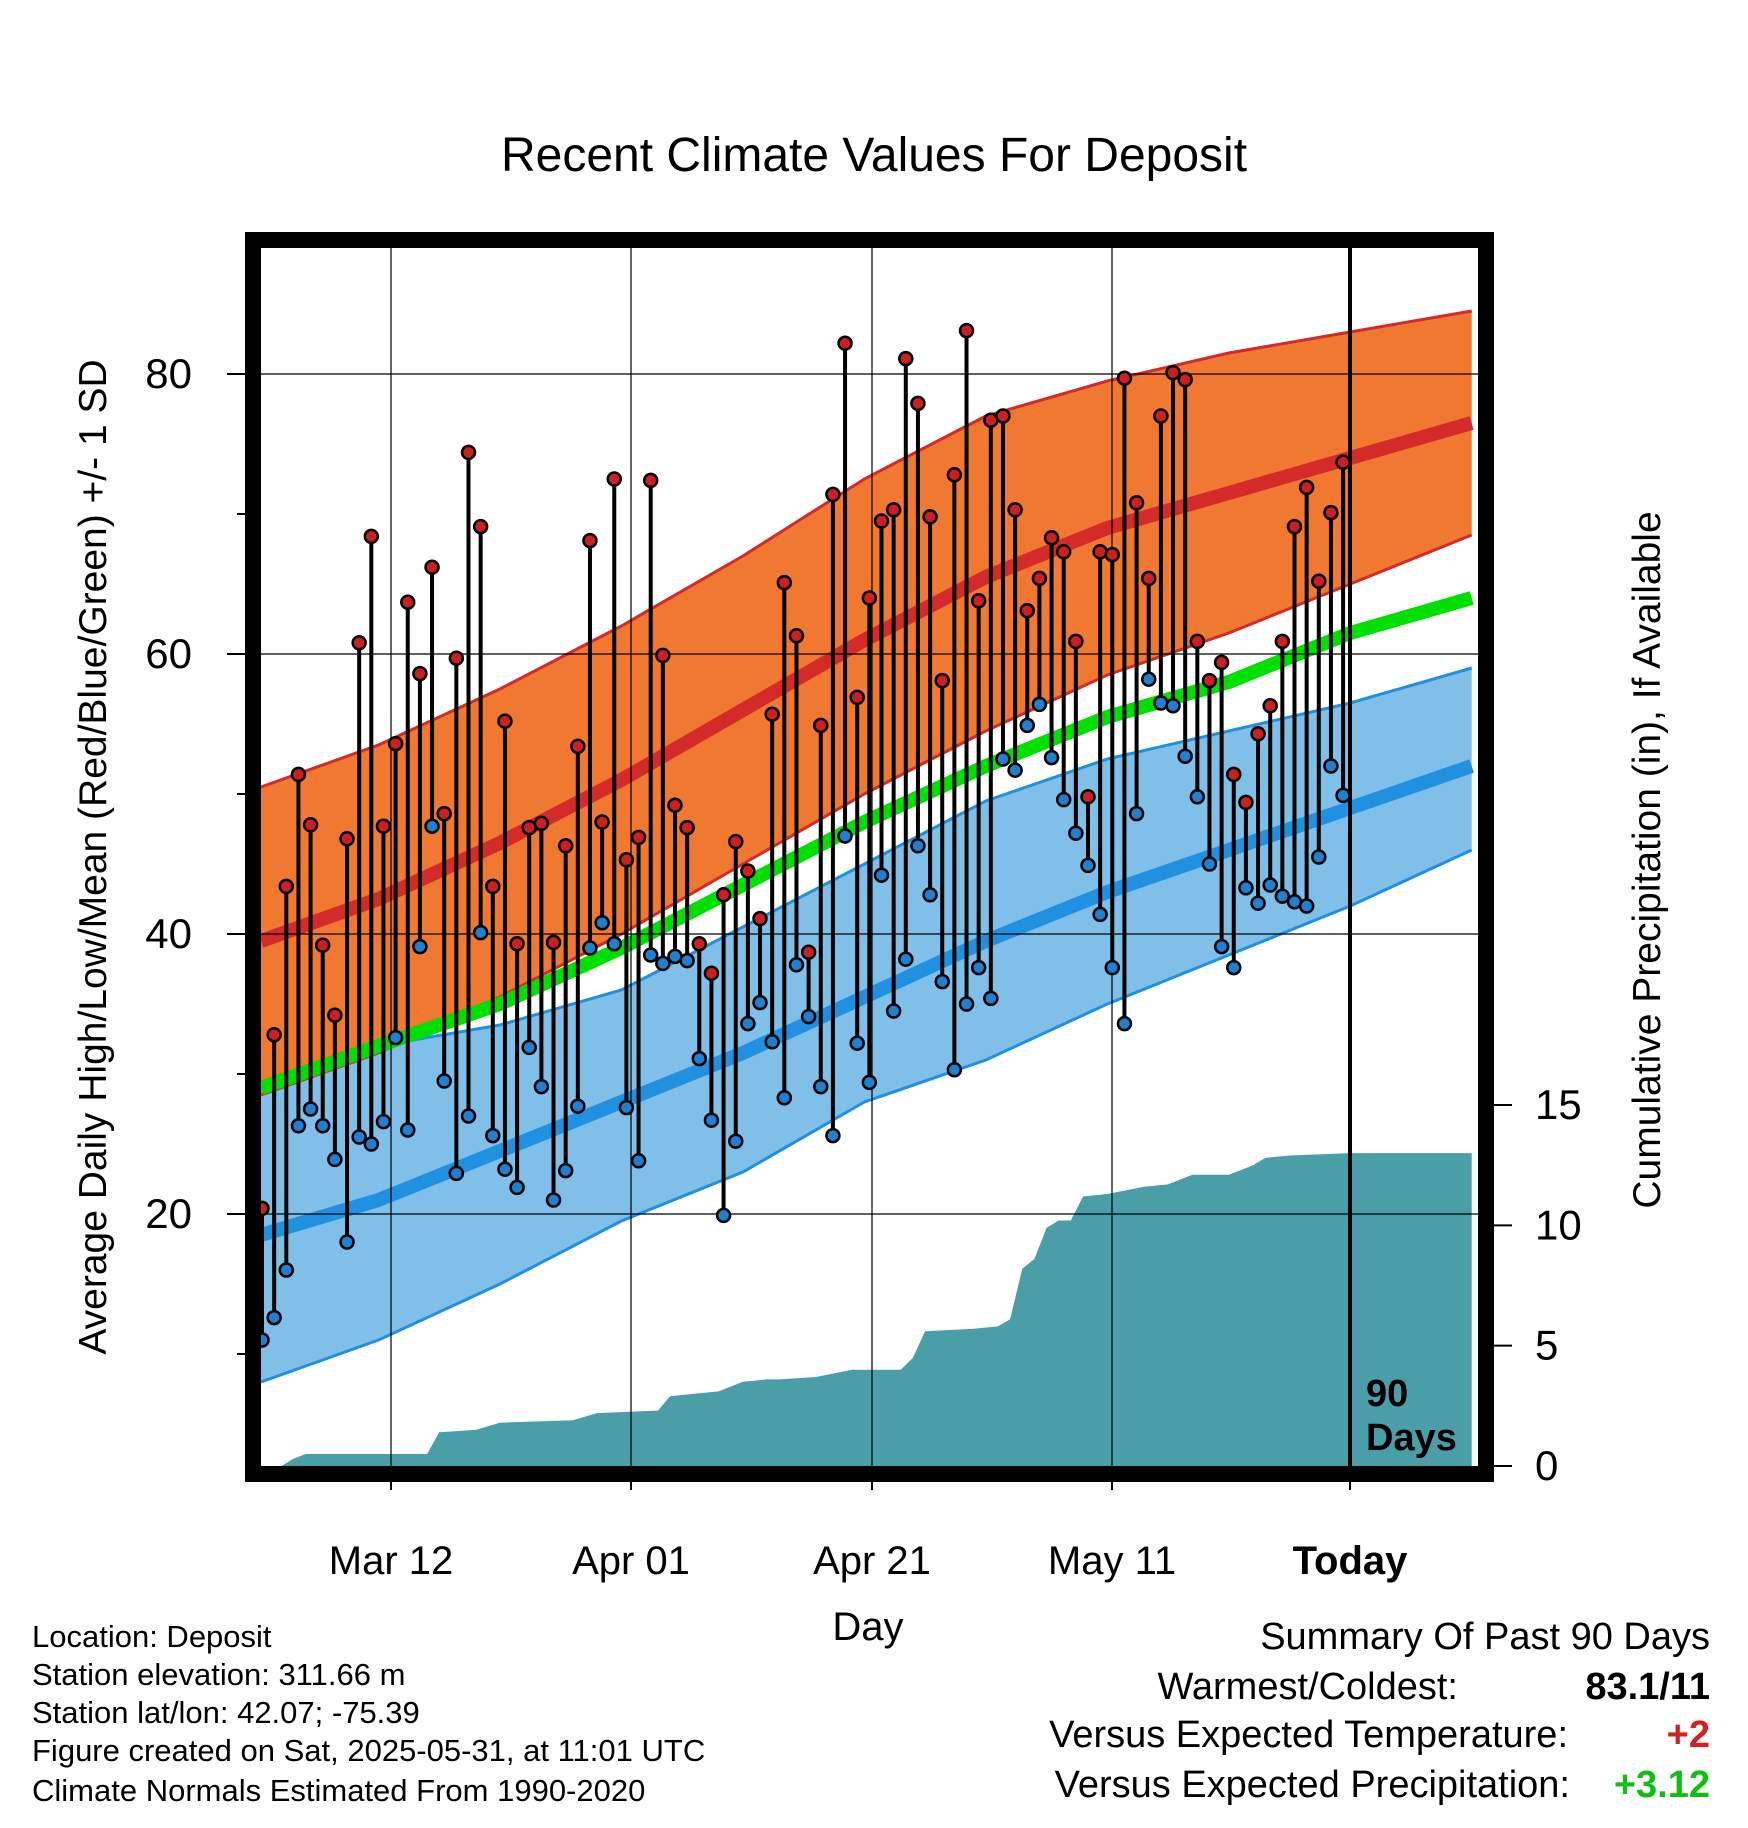 The image size is (1748, 1828). I want to click on x-axis-label: Day, so click(867, 1627).